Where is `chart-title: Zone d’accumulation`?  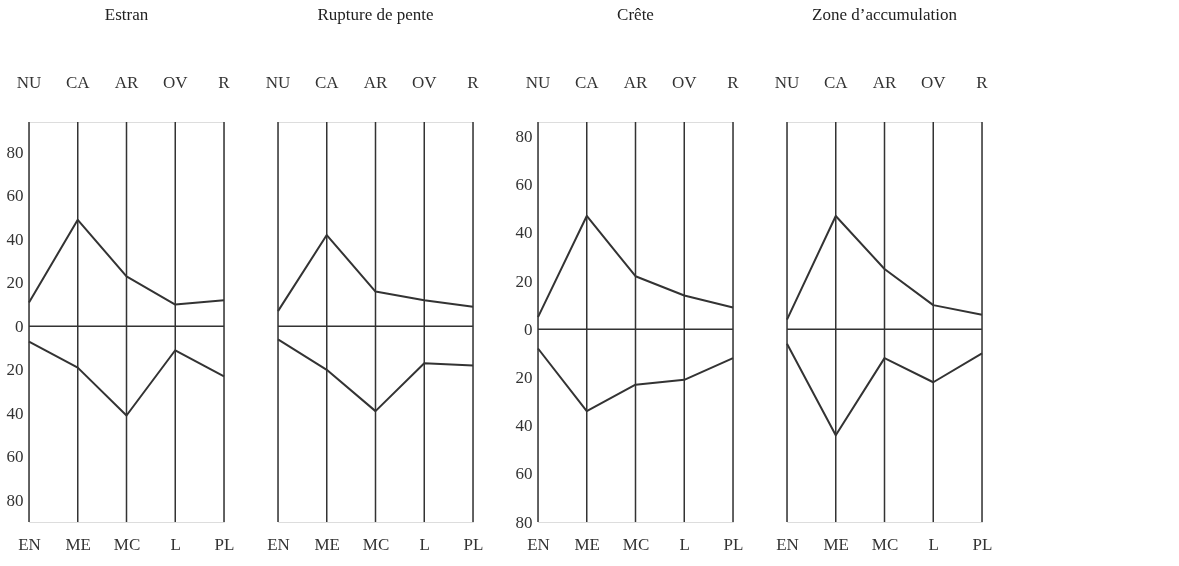 chart-title: Zone d’accumulation is located at coordinates (885, 14).